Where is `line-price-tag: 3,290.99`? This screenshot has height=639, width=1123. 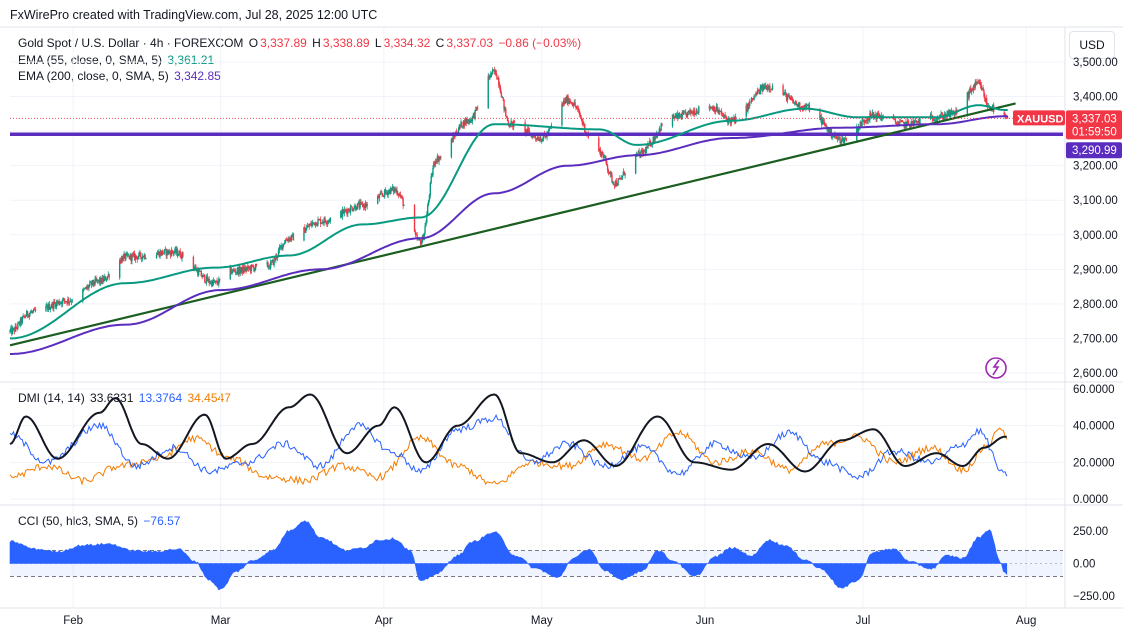 line-price-tag: 3,290.99 is located at coordinates (1094, 151).